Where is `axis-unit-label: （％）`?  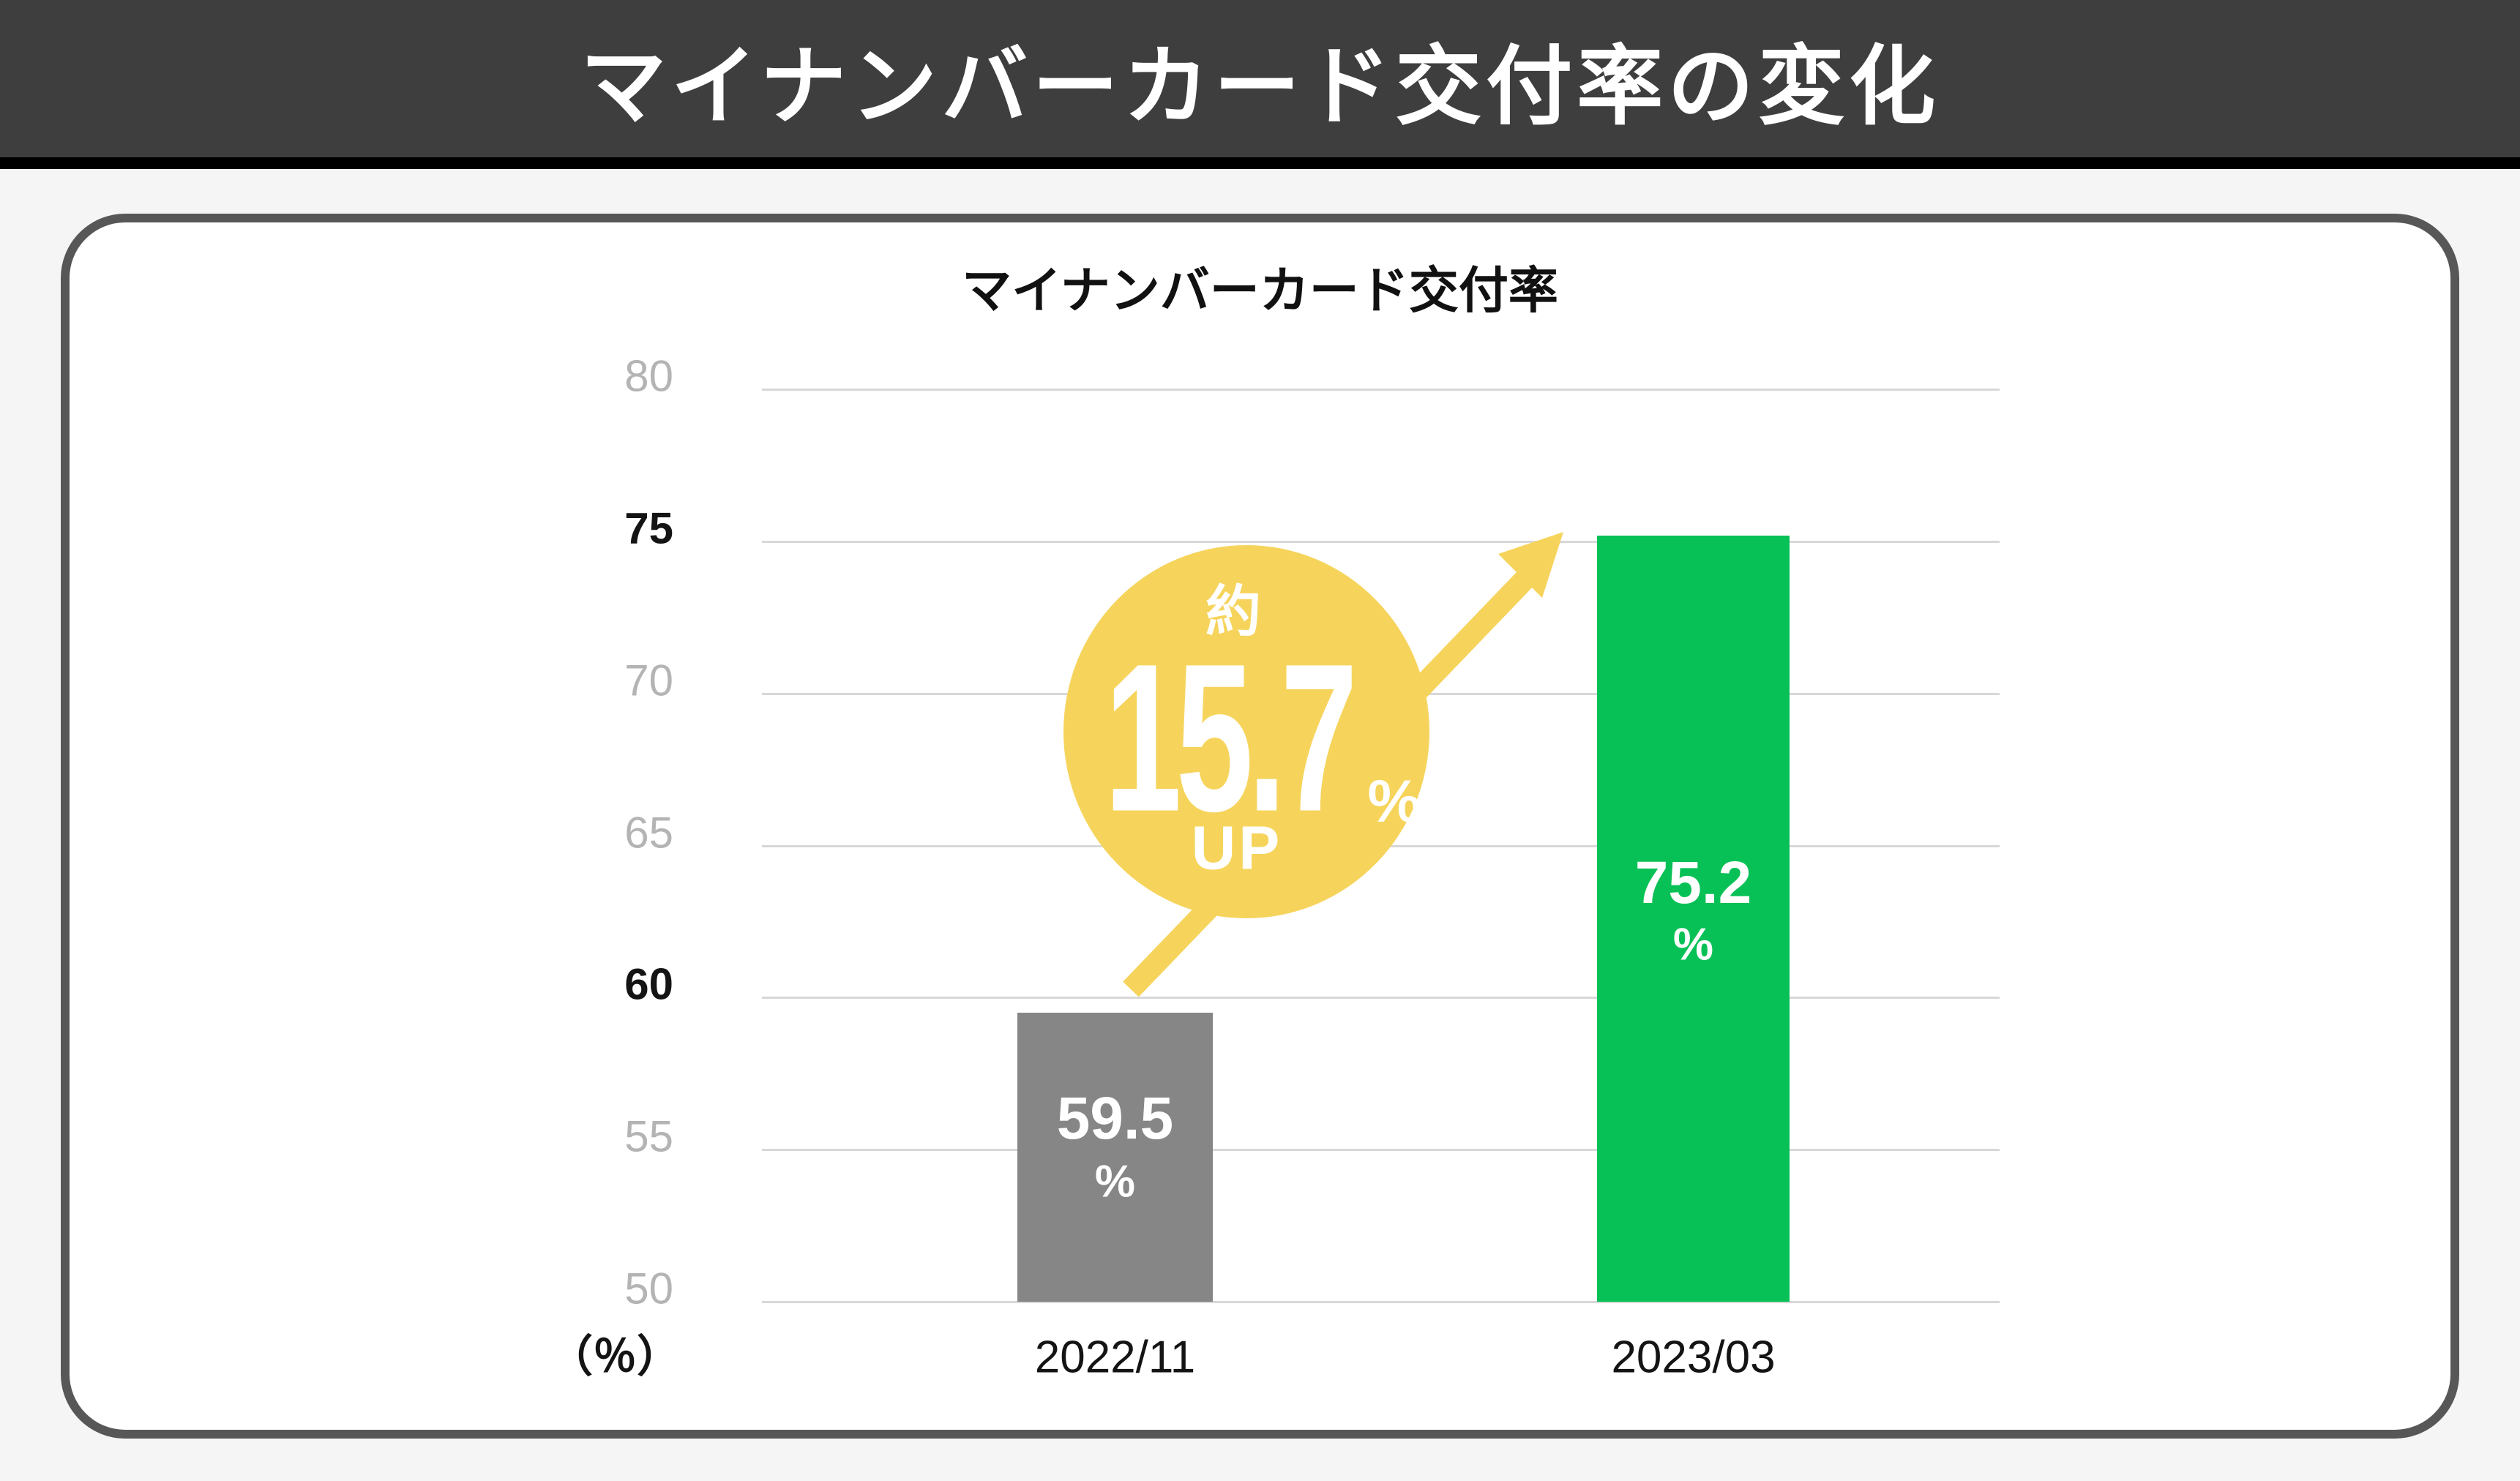
axis-unit-label: （％） is located at coordinates (615, 1356).